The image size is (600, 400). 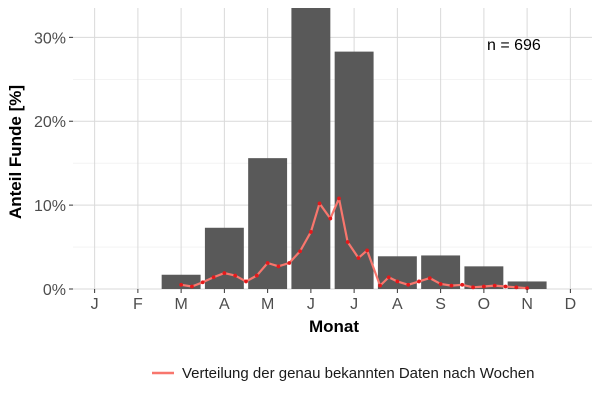 I want to click on y-tick-label-1: 10%, so click(x=50, y=206).